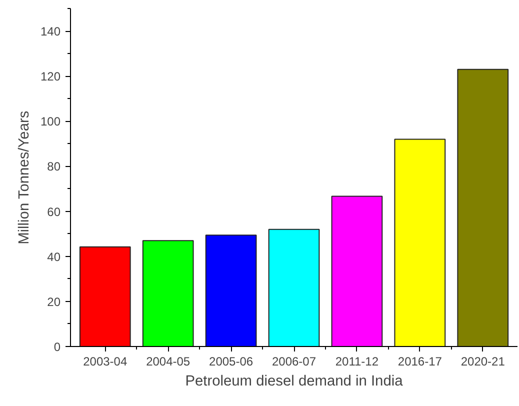 The height and width of the screenshot is (406, 519). Describe the element at coordinates (105, 361) in the screenshot. I see `x-tick-label: 2003-04` at that location.